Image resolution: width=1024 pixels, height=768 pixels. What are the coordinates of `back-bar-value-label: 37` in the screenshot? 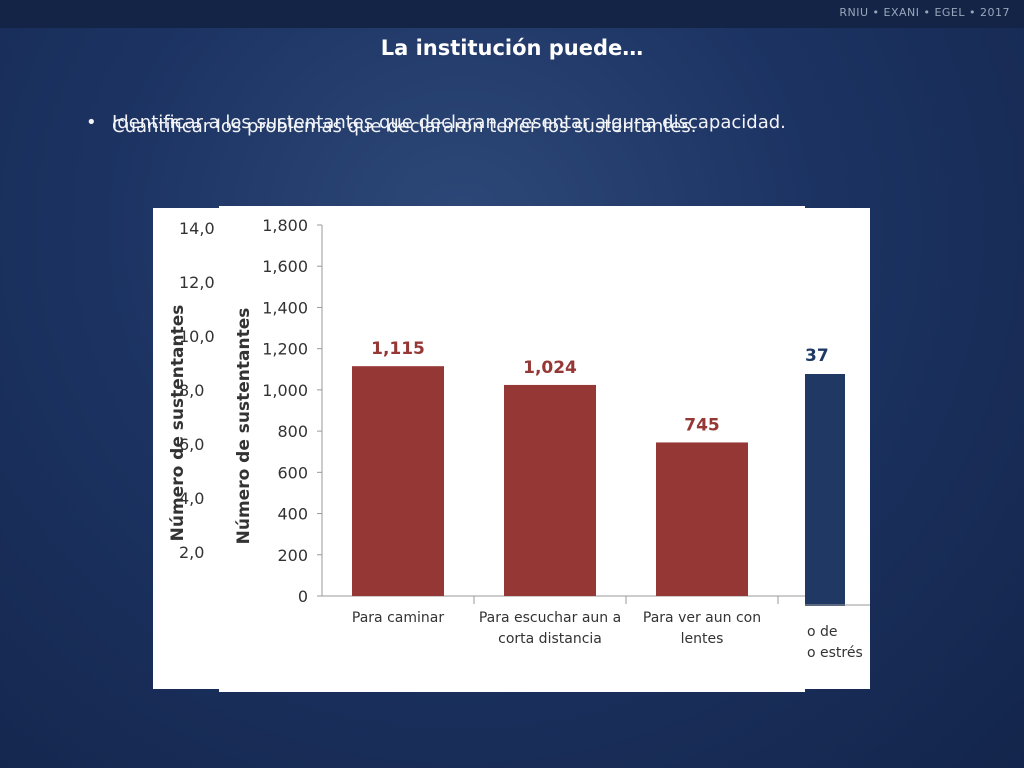 It's located at (817, 356).